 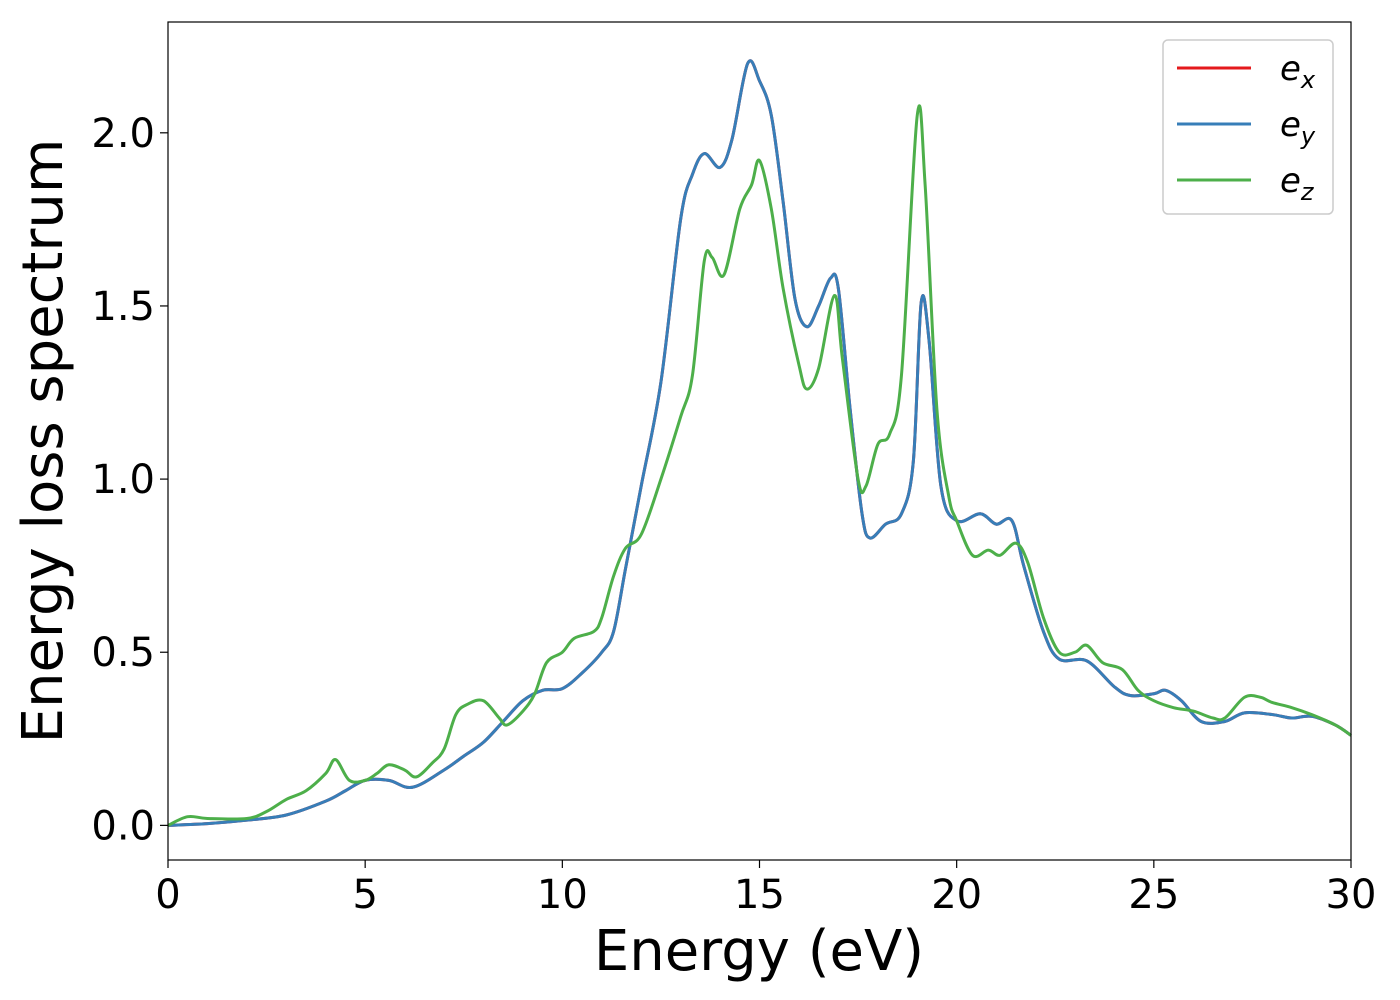 What do you see at coordinates (43, 441) in the screenshot?
I see `y-axis-title: Energy loss spectrum` at bounding box center [43, 441].